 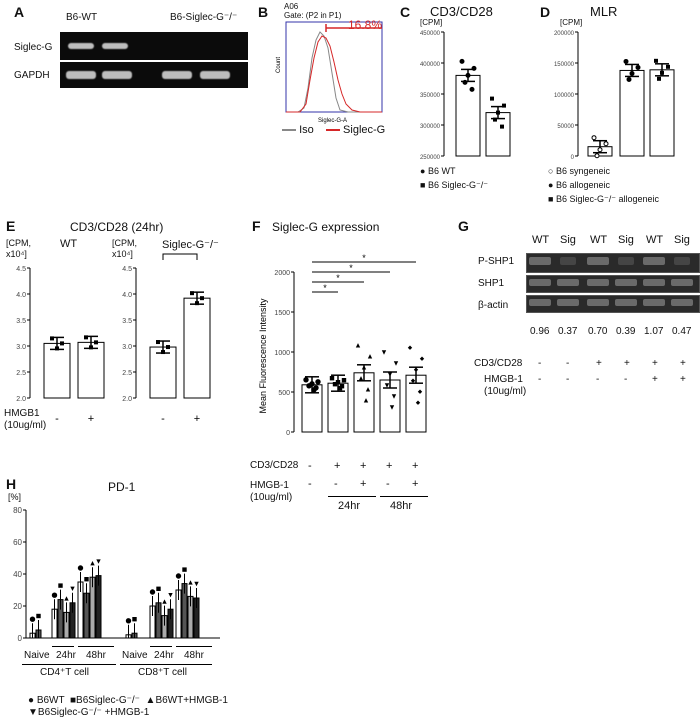 I want to click on iso-legend-line, so click(x=289, y=130).